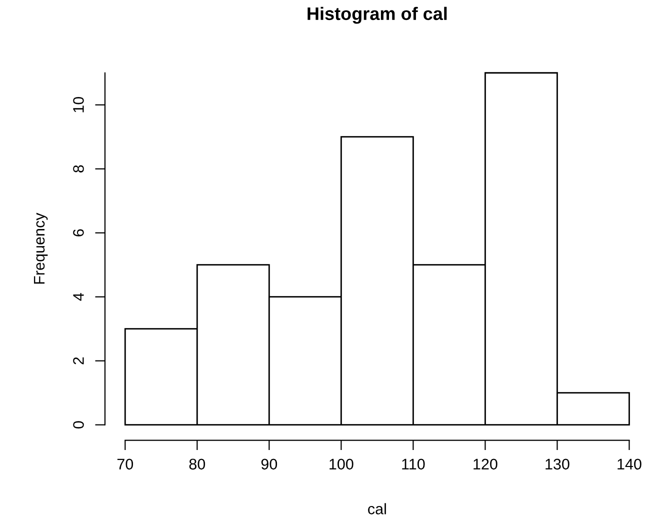  Describe the element at coordinates (78, 360) in the screenshot. I see `y-tick-label: 2` at that location.